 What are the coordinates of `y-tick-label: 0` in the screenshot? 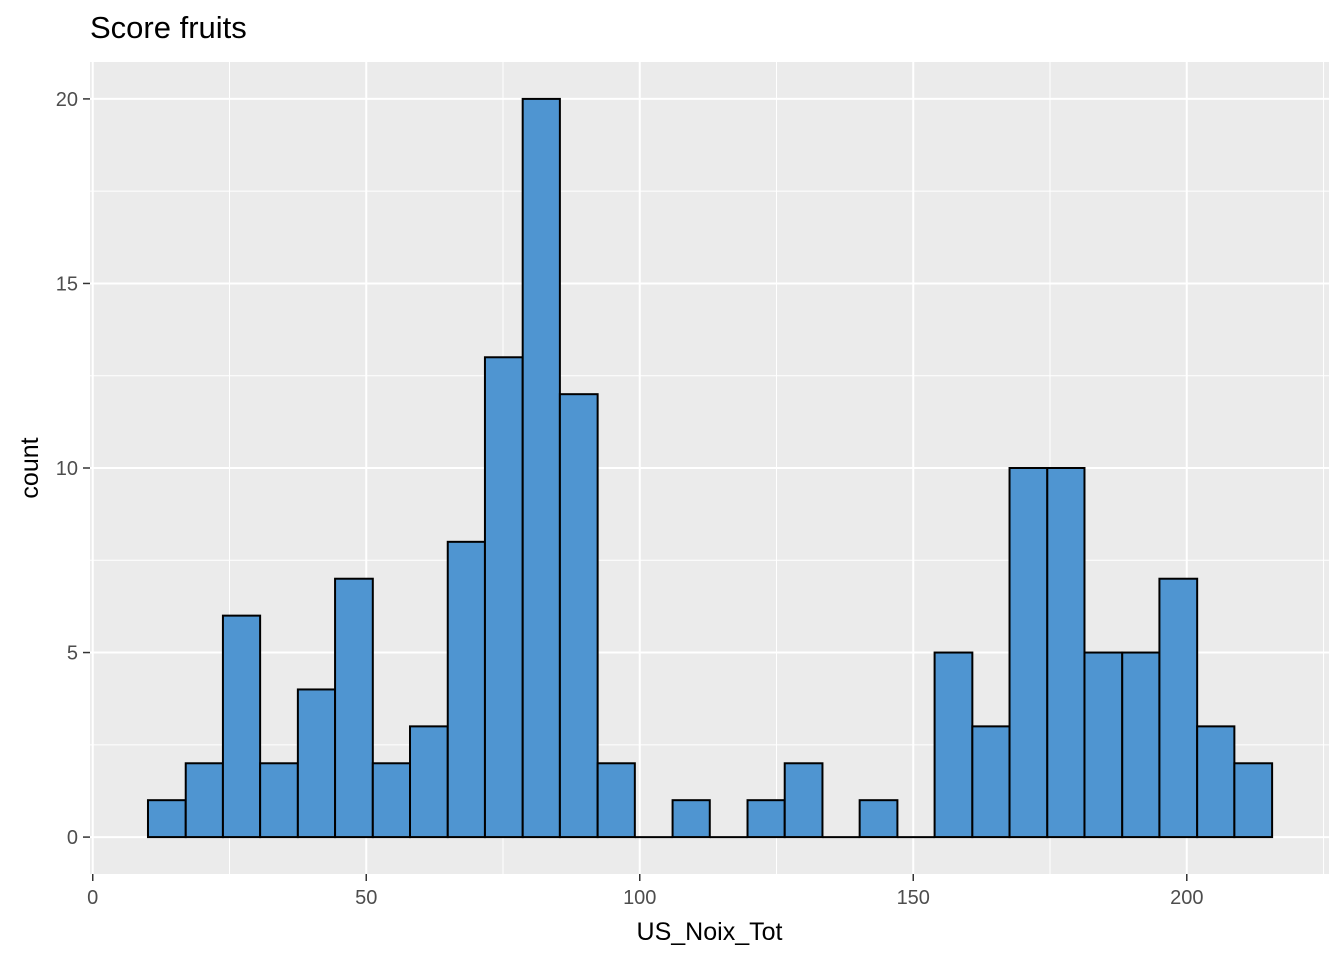 It's located at (72, 838).